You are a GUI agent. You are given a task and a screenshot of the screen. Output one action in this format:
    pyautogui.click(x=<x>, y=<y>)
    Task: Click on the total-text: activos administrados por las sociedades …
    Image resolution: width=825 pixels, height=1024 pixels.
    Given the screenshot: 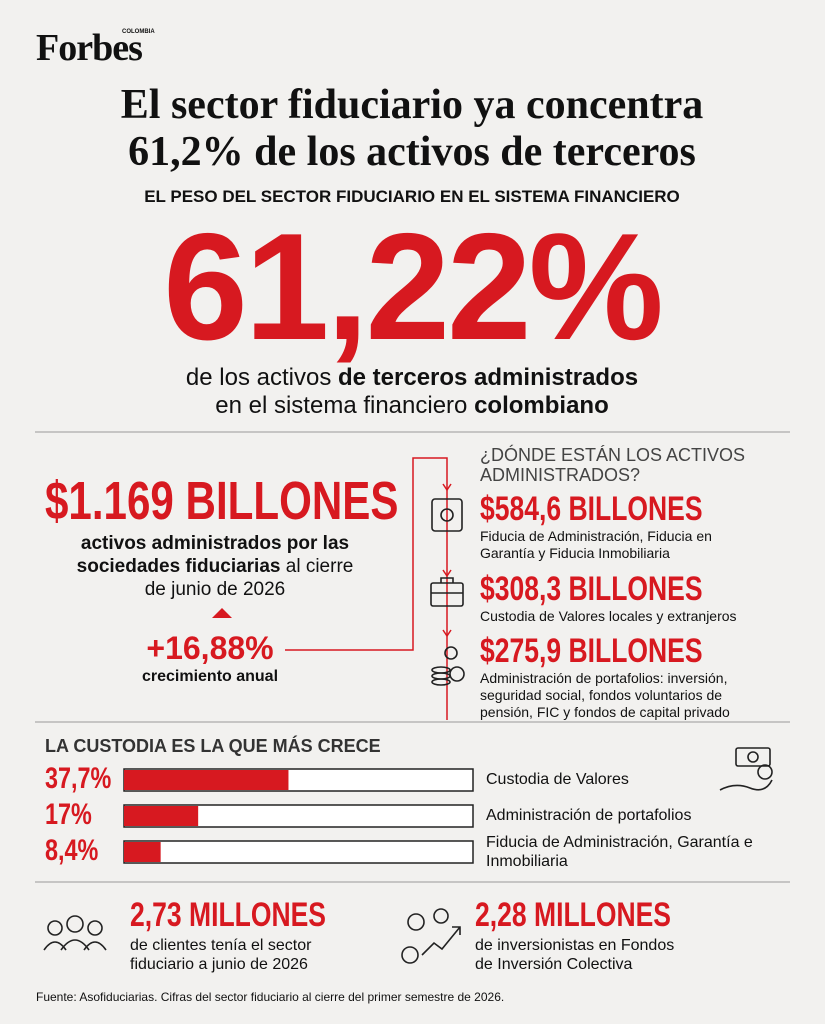 What is the action you would take?
    pyautogui.click(x=215, y=566)
    